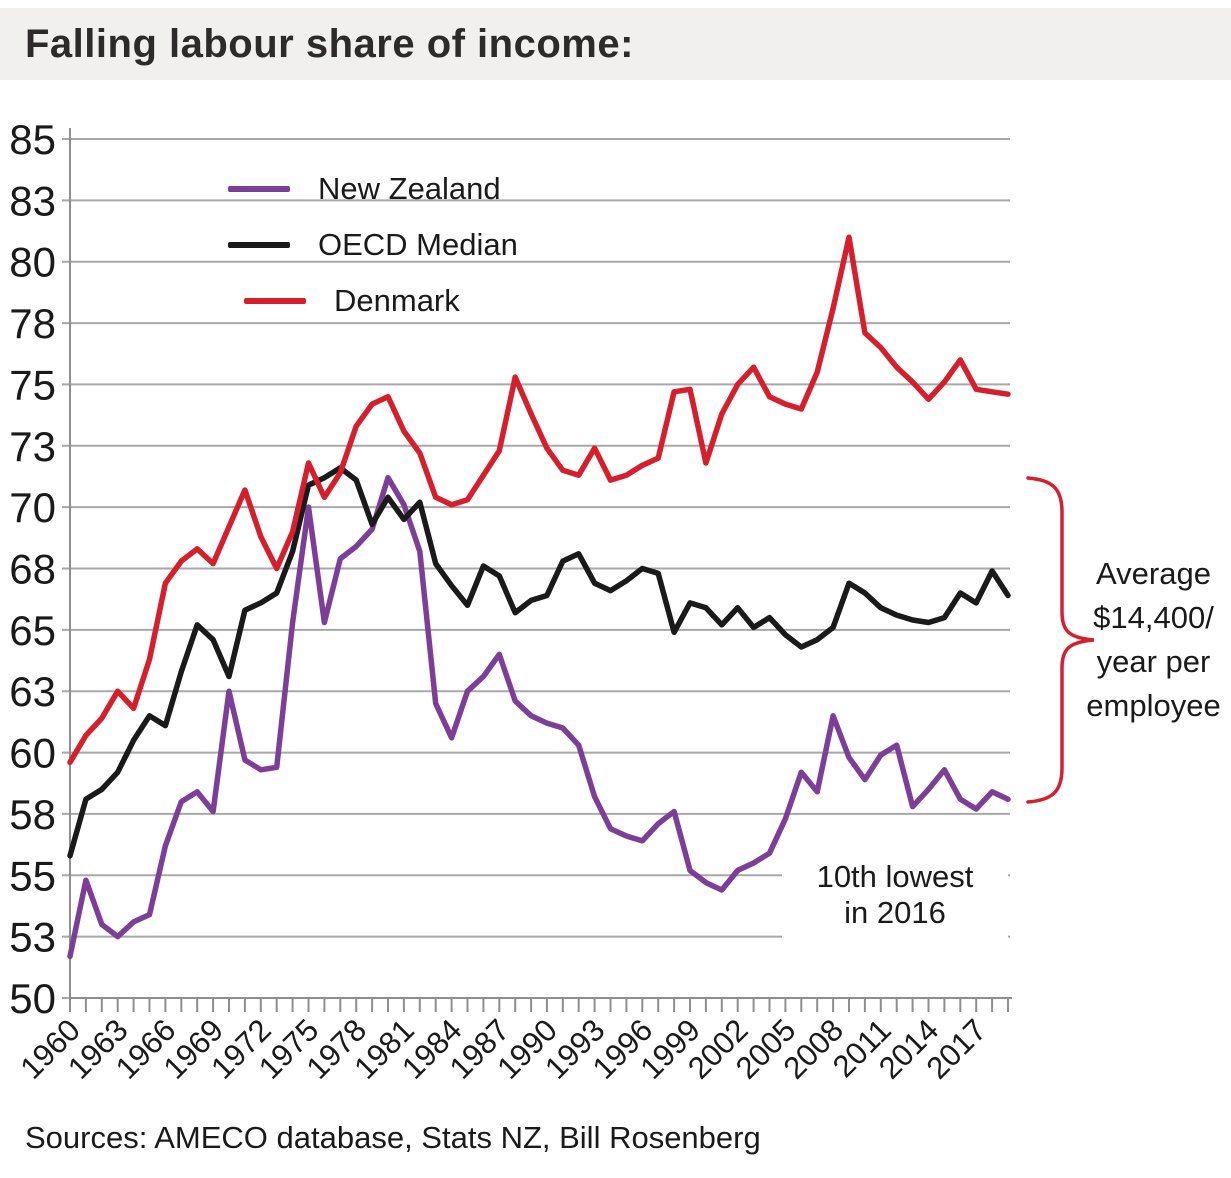 The width and height of the screenshot is (1231, 1178). Describe the element at coordinates (32, 262) in the screenshot. I see `y-tick-label: 80` at that location.